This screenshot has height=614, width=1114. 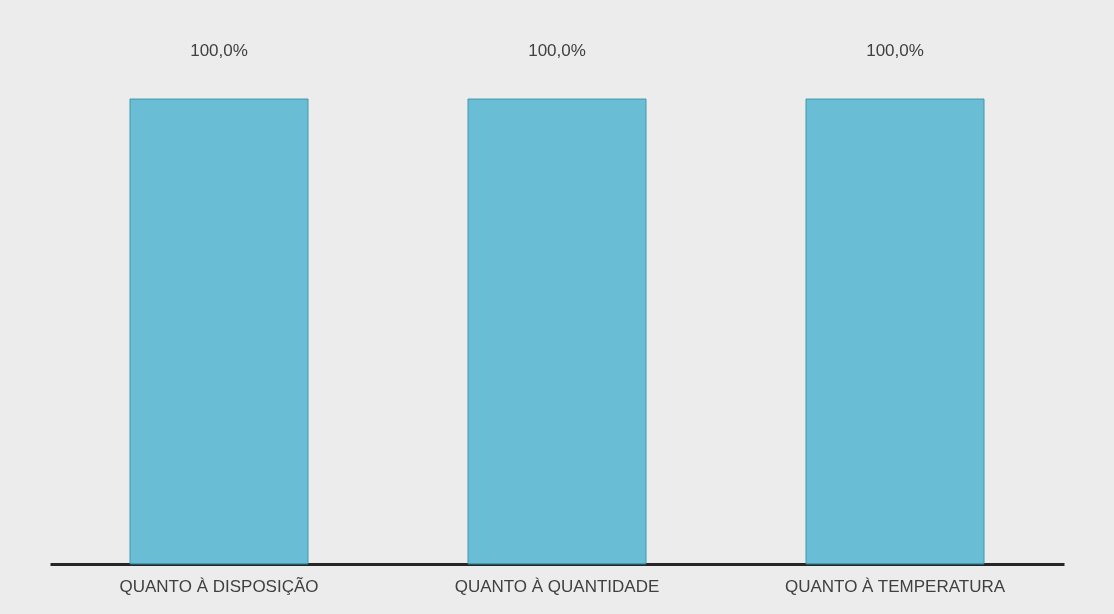 What do you see at coordinates (557, 586) in the screenshot?
I see `x-tick-label: QUANTO À QUANTIDADE` at bounding box center [557, 586].